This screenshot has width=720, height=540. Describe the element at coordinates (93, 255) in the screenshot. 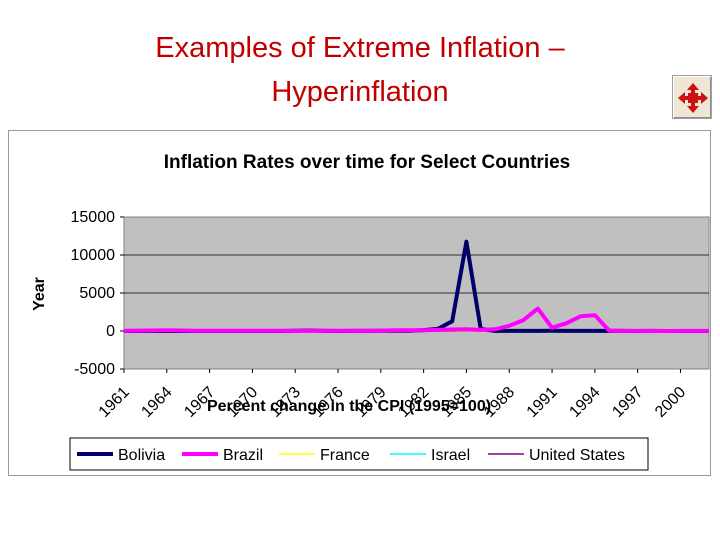

I see `y-tick-label: 10000` at that location.